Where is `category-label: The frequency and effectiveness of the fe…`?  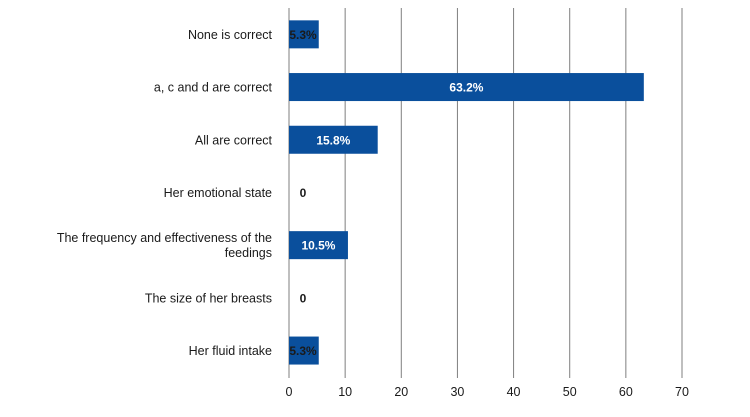 category-label: The frequency and effectiveness of the fe… is located at coordinates (164, 245).